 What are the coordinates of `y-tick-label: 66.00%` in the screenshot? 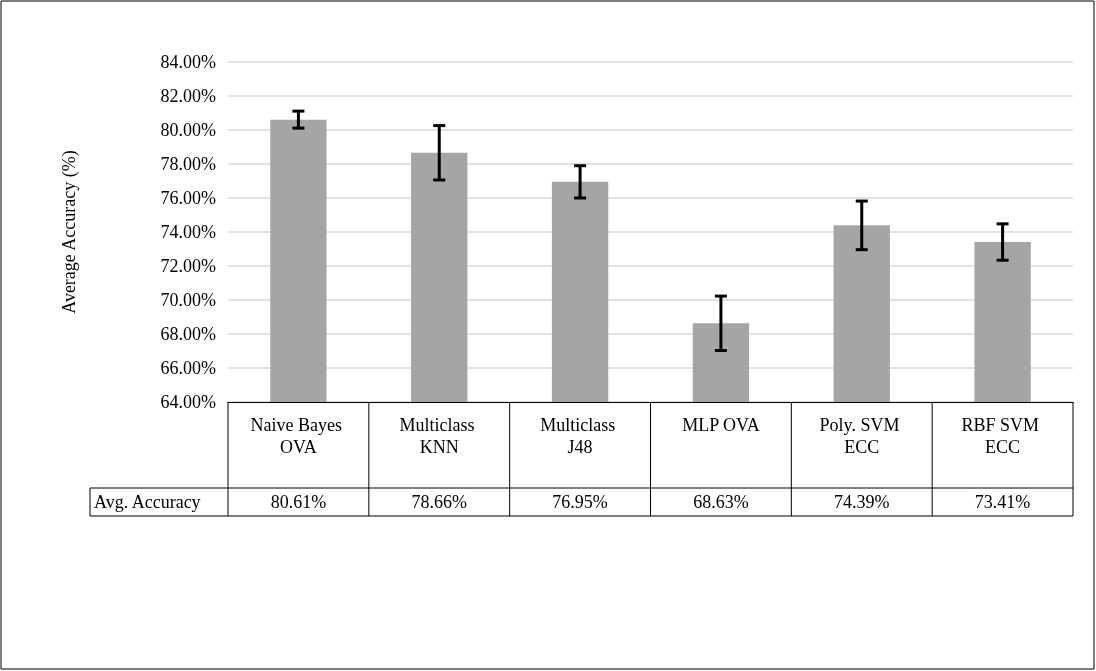 It's located at (188, 368).